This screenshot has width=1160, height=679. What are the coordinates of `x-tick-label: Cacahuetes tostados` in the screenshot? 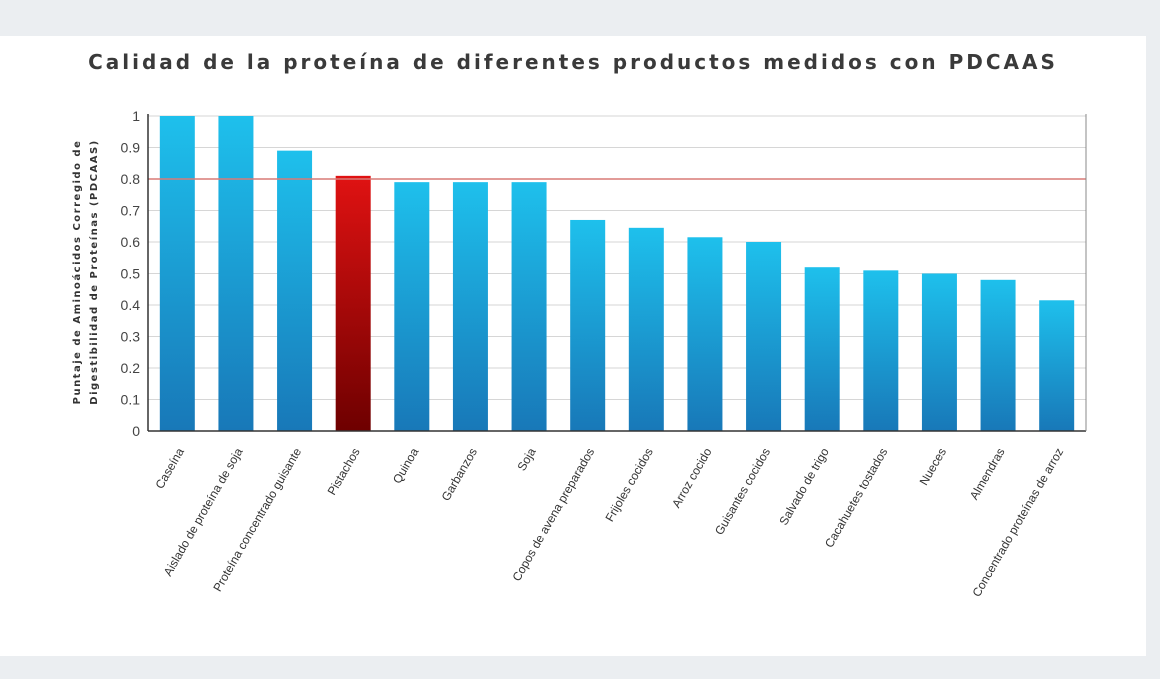 It's located at (856, 498).